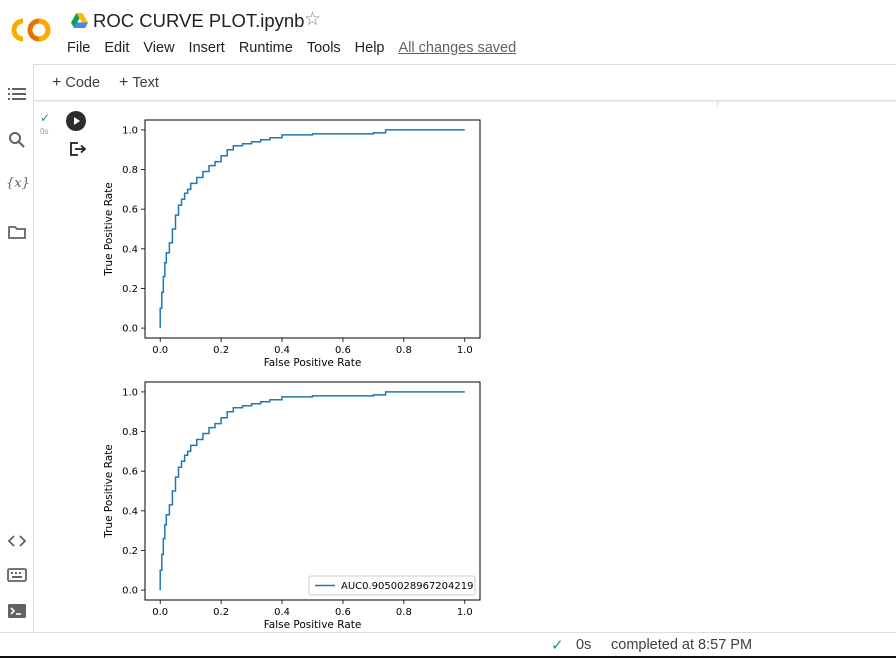 The image size is (896, 658). I want to click on search-icon, so click(17, 140).